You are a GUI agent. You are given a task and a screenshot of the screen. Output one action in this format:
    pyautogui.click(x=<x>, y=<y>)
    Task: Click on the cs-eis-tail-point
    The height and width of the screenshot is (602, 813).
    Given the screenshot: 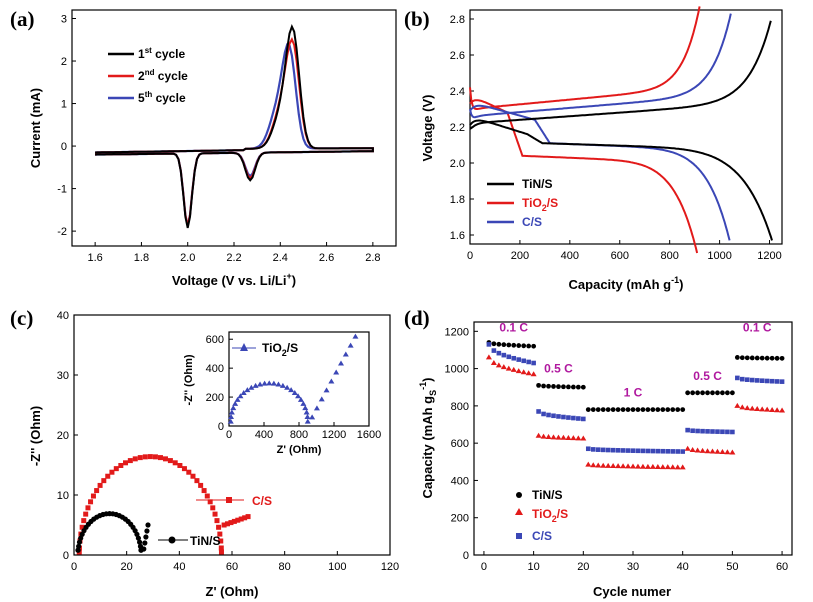 What is the action you would take?
    pyautogui.click(x=231, y=523)
    